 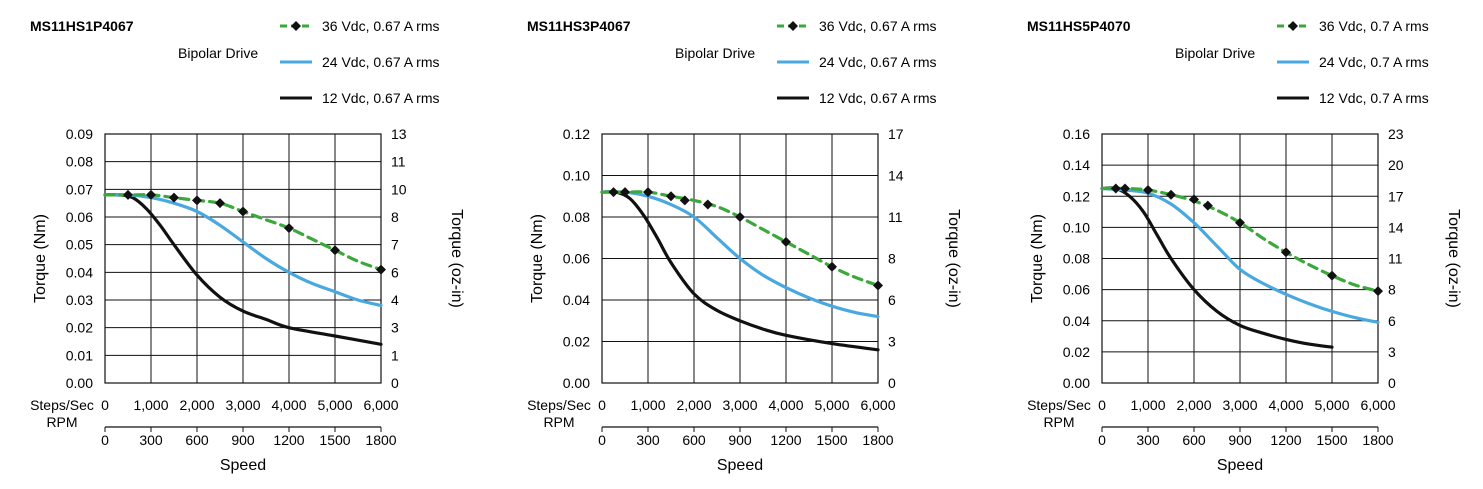 What do you see at coordinates (456, 258) in the screenshot?
I see `y2-axis-label: Torque (oz-in)` at bounding box center [456, 258].